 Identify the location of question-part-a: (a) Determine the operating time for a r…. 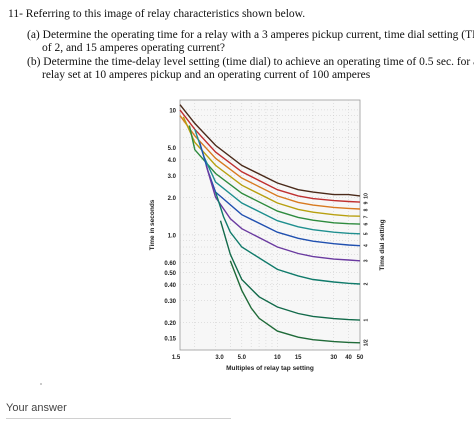
(250, 35).